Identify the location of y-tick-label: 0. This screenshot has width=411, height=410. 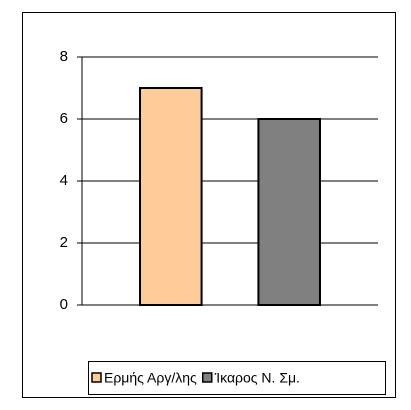
(64, 304).